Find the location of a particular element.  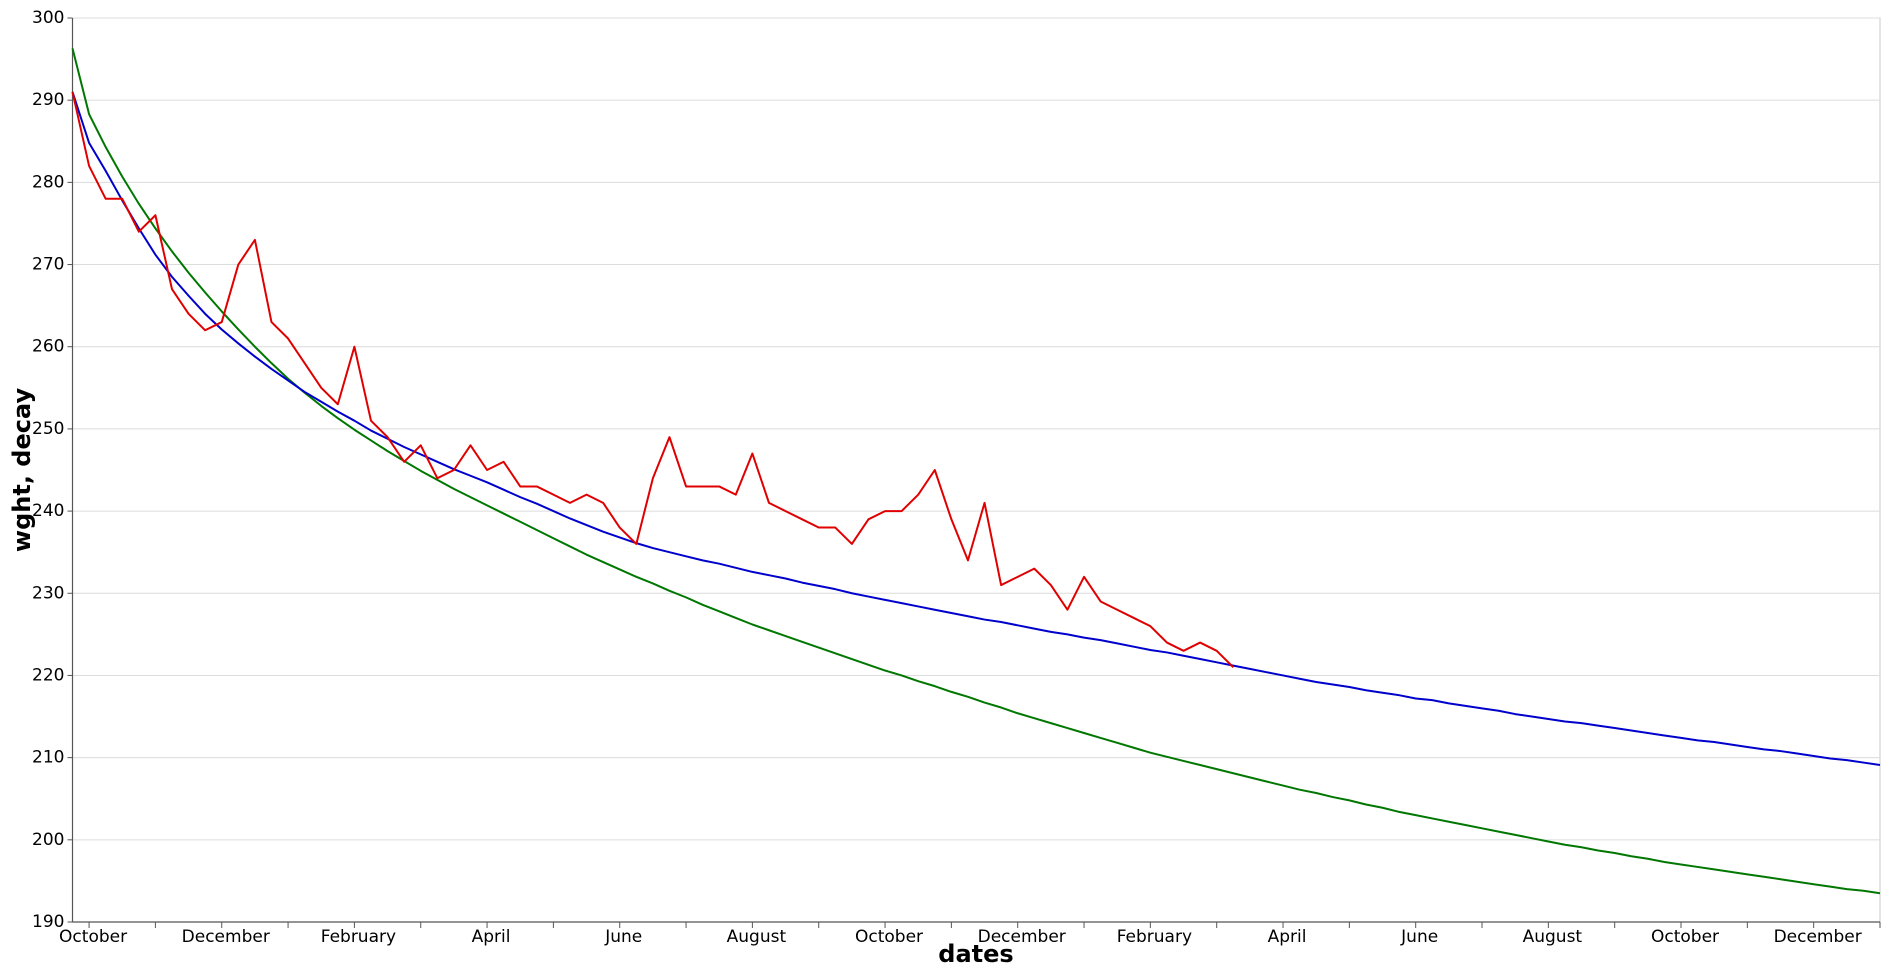

y-tick-label: 200 is located at coordinates (48, 840).